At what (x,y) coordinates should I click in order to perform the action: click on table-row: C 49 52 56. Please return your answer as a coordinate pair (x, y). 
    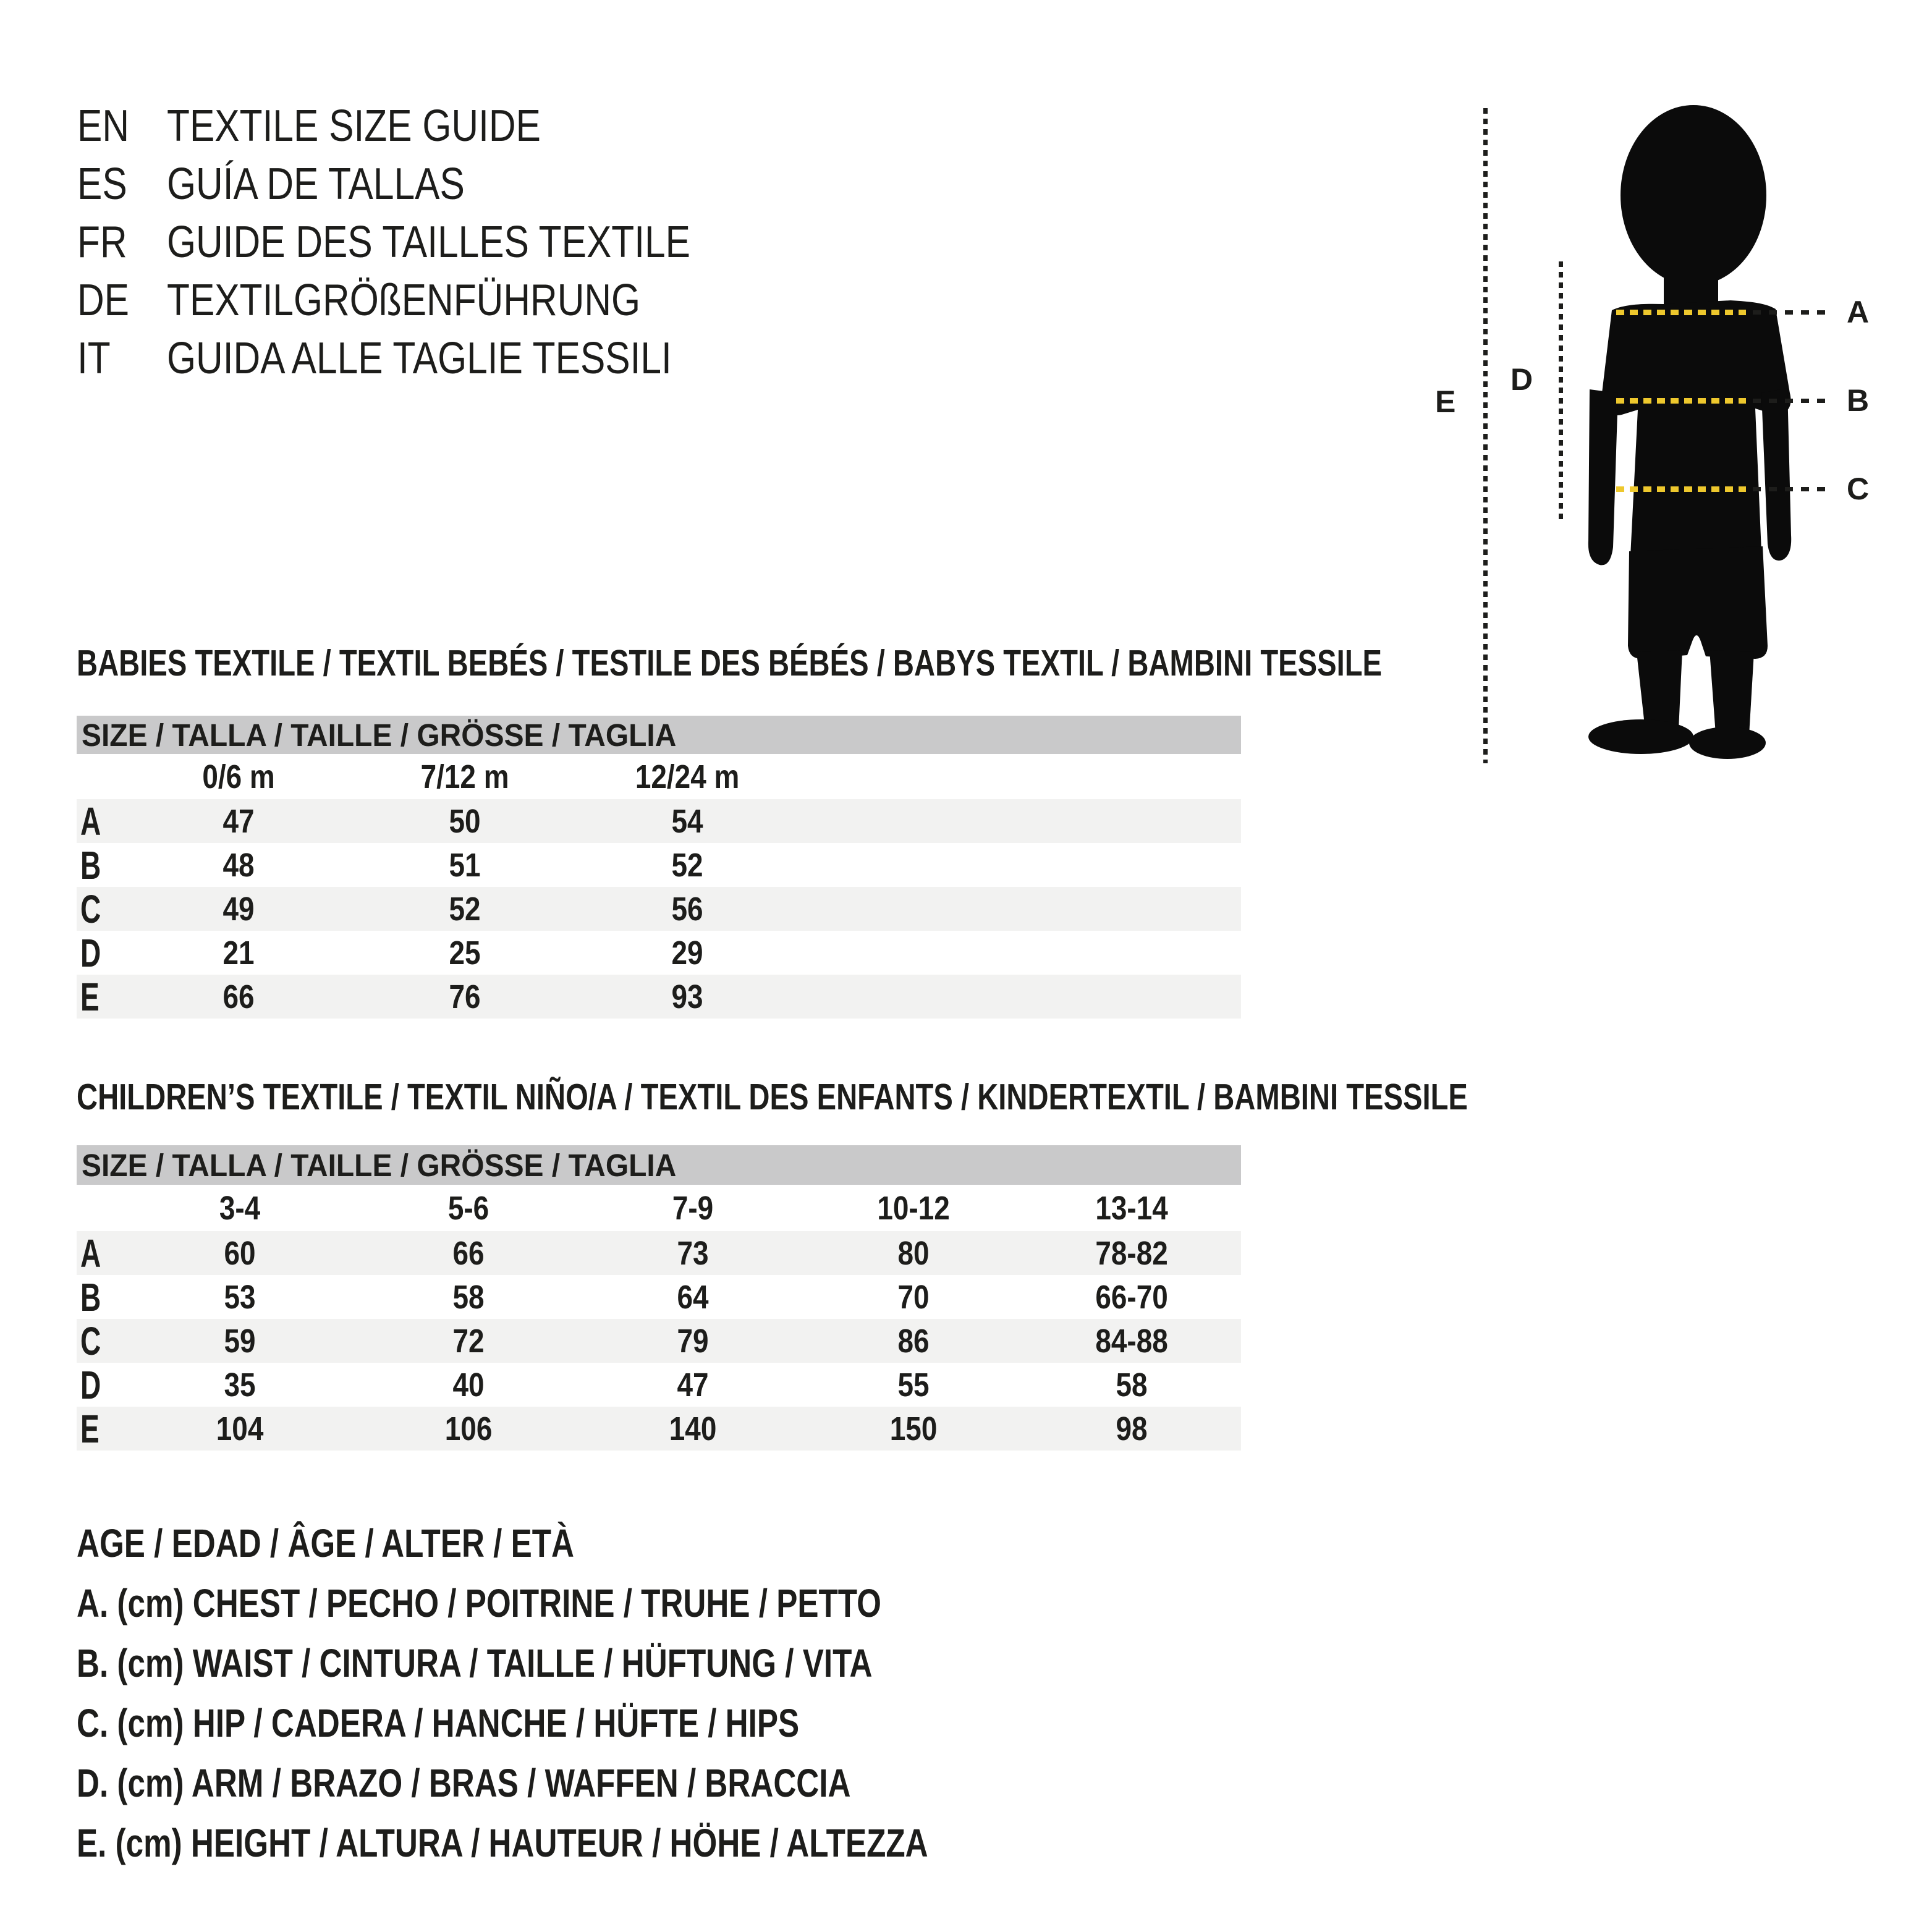
    Looking at the image, I should click on (659, 909).